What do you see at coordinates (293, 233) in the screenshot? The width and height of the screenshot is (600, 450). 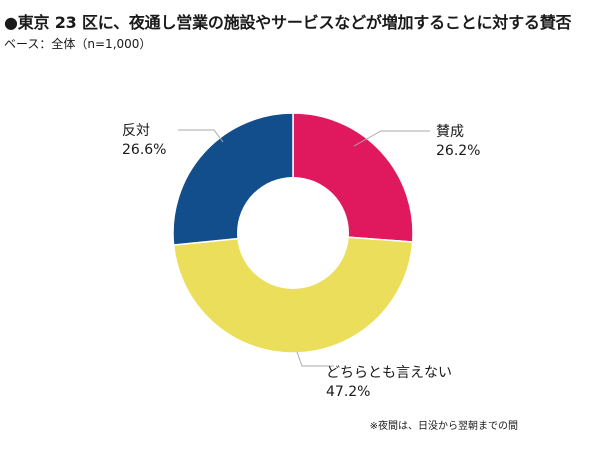 I see `donut-hole` at bounding box center [293, 233].